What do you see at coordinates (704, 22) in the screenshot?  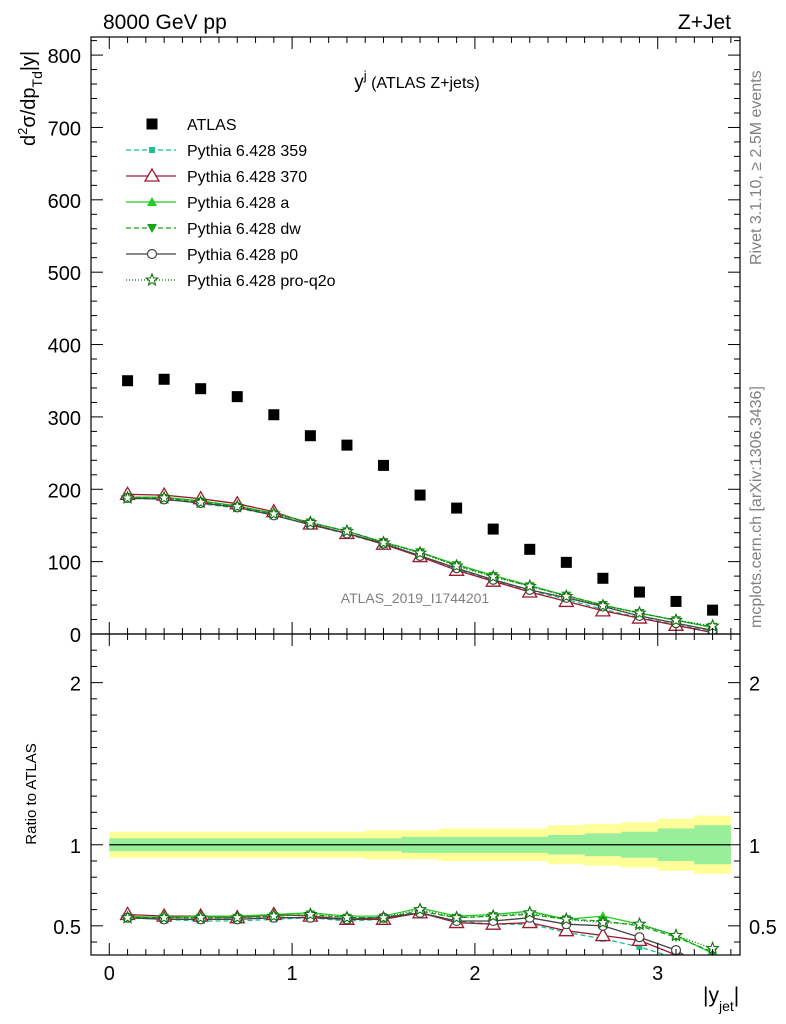 I see `header-right: Z+Jet` at bounding box center [704, 22].